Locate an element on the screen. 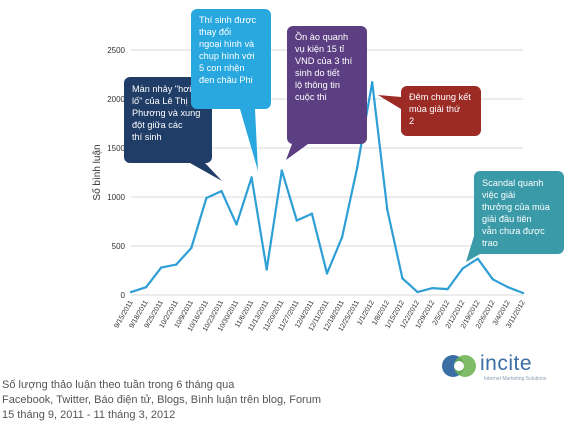 This screenshot has width=580, height=444. logo-subtitle: Internet Marketing Solutions is located at coordinates (515, 379).